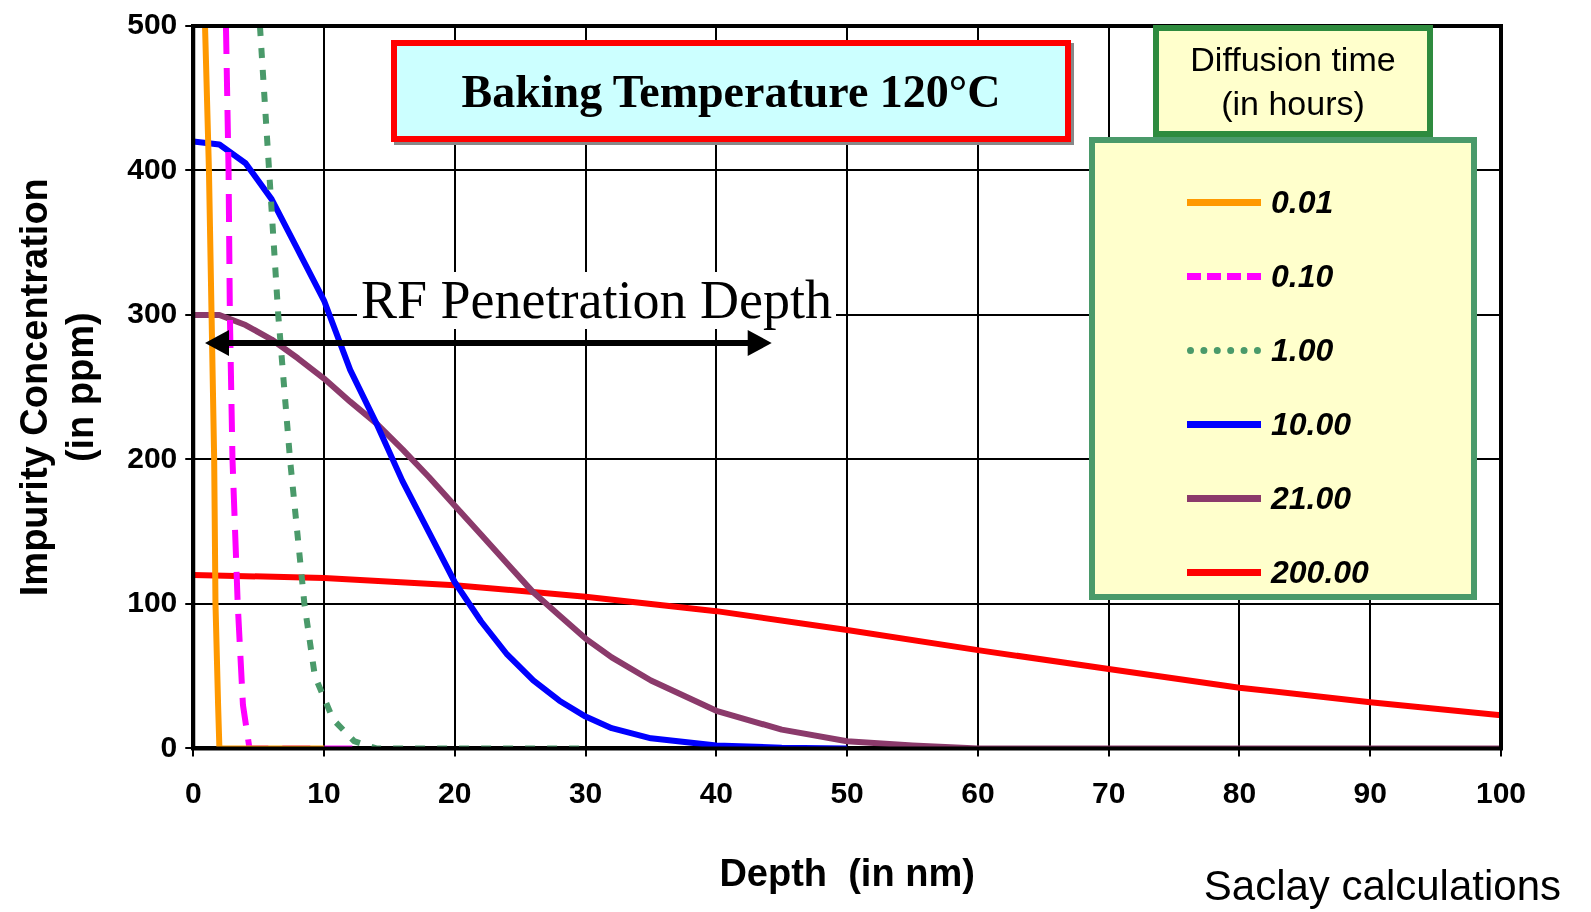 This screenshot has width=1591, height=912. Describe the element at coordinates (1108, 792) in the screenshot. I see `x-tick-label: 70` at that location.